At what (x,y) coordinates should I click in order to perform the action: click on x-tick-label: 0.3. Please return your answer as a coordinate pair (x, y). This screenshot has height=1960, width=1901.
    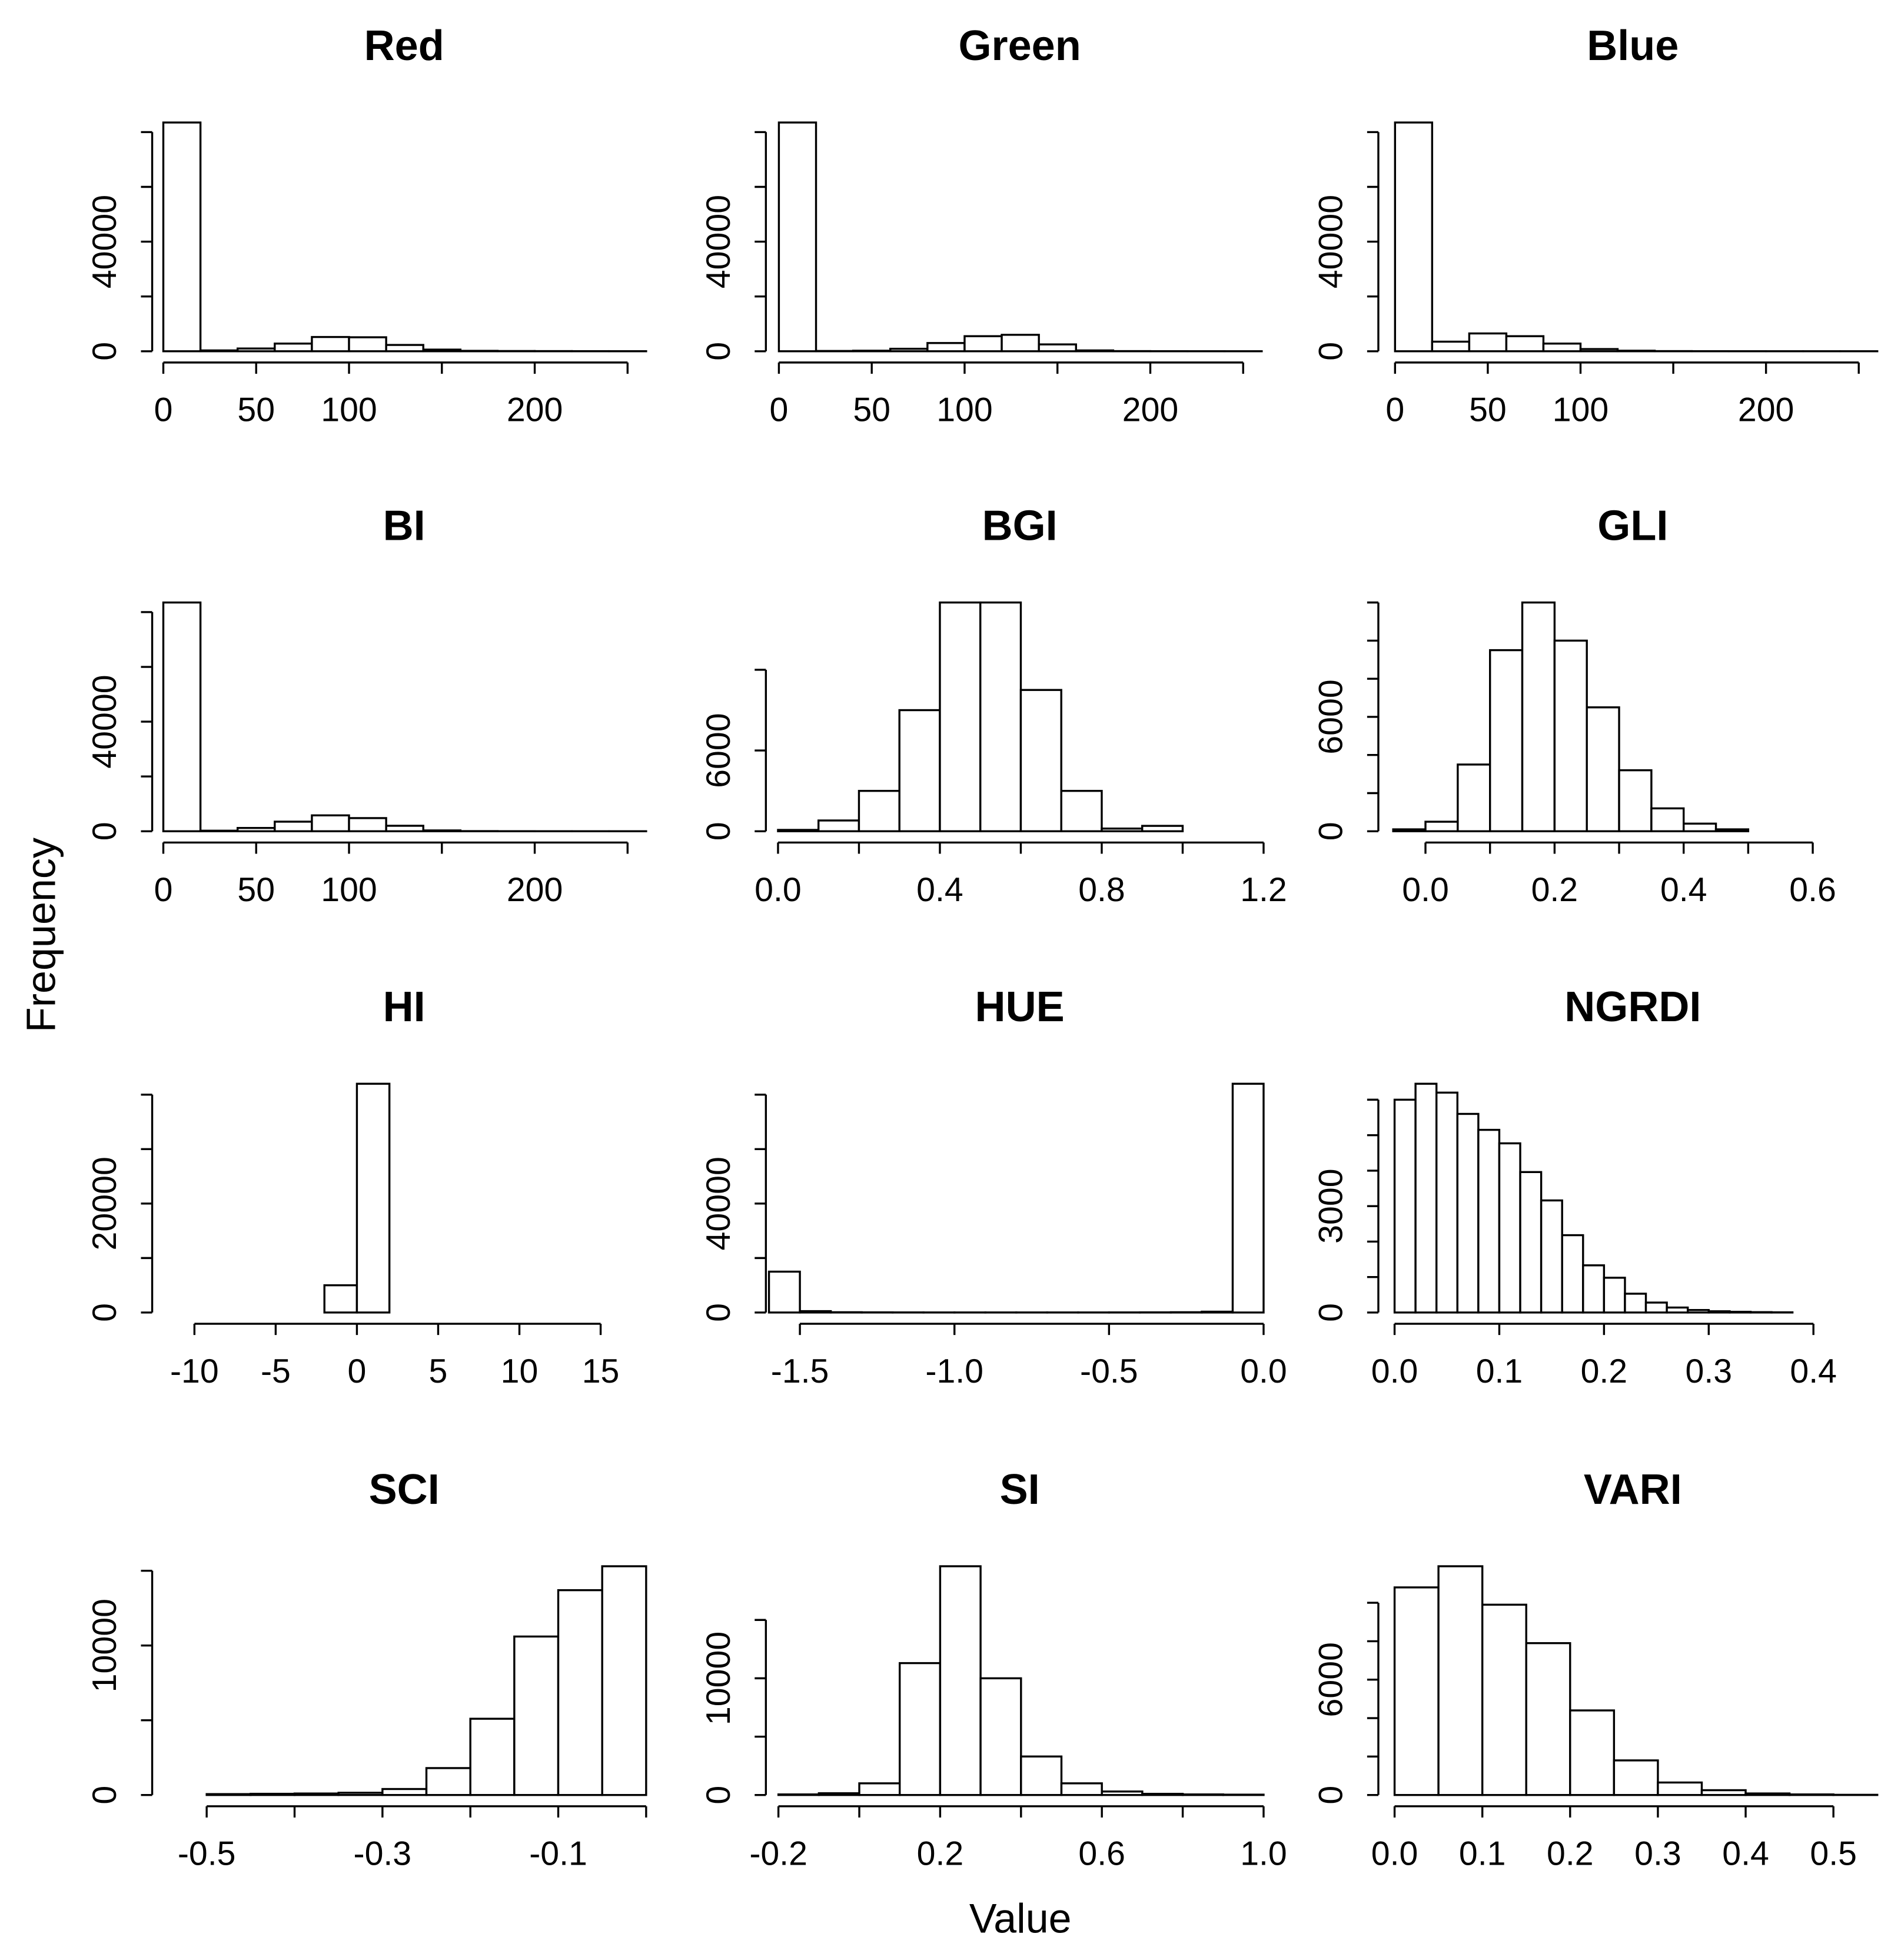
    Looking at the image, I should click on (1657, 1854).